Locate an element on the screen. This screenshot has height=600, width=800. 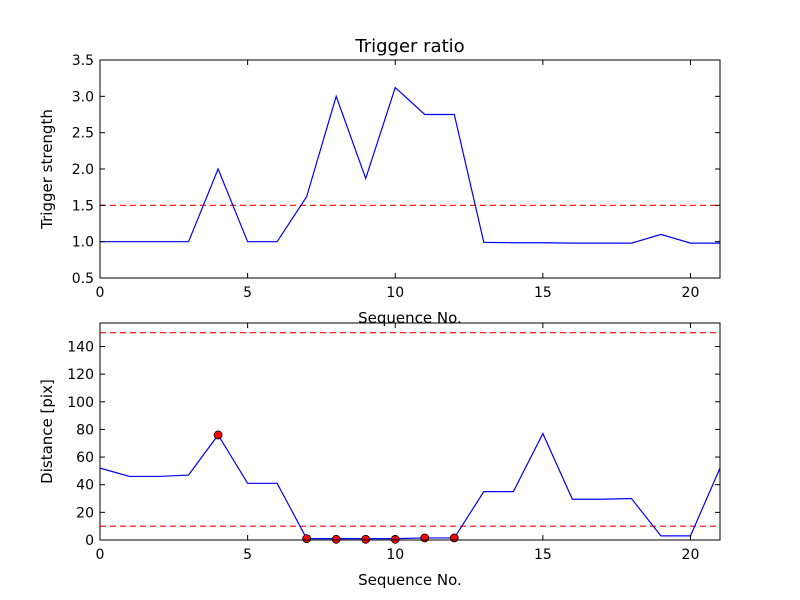
y-tick-label: 3.0 is located at coordinates (83, 97).